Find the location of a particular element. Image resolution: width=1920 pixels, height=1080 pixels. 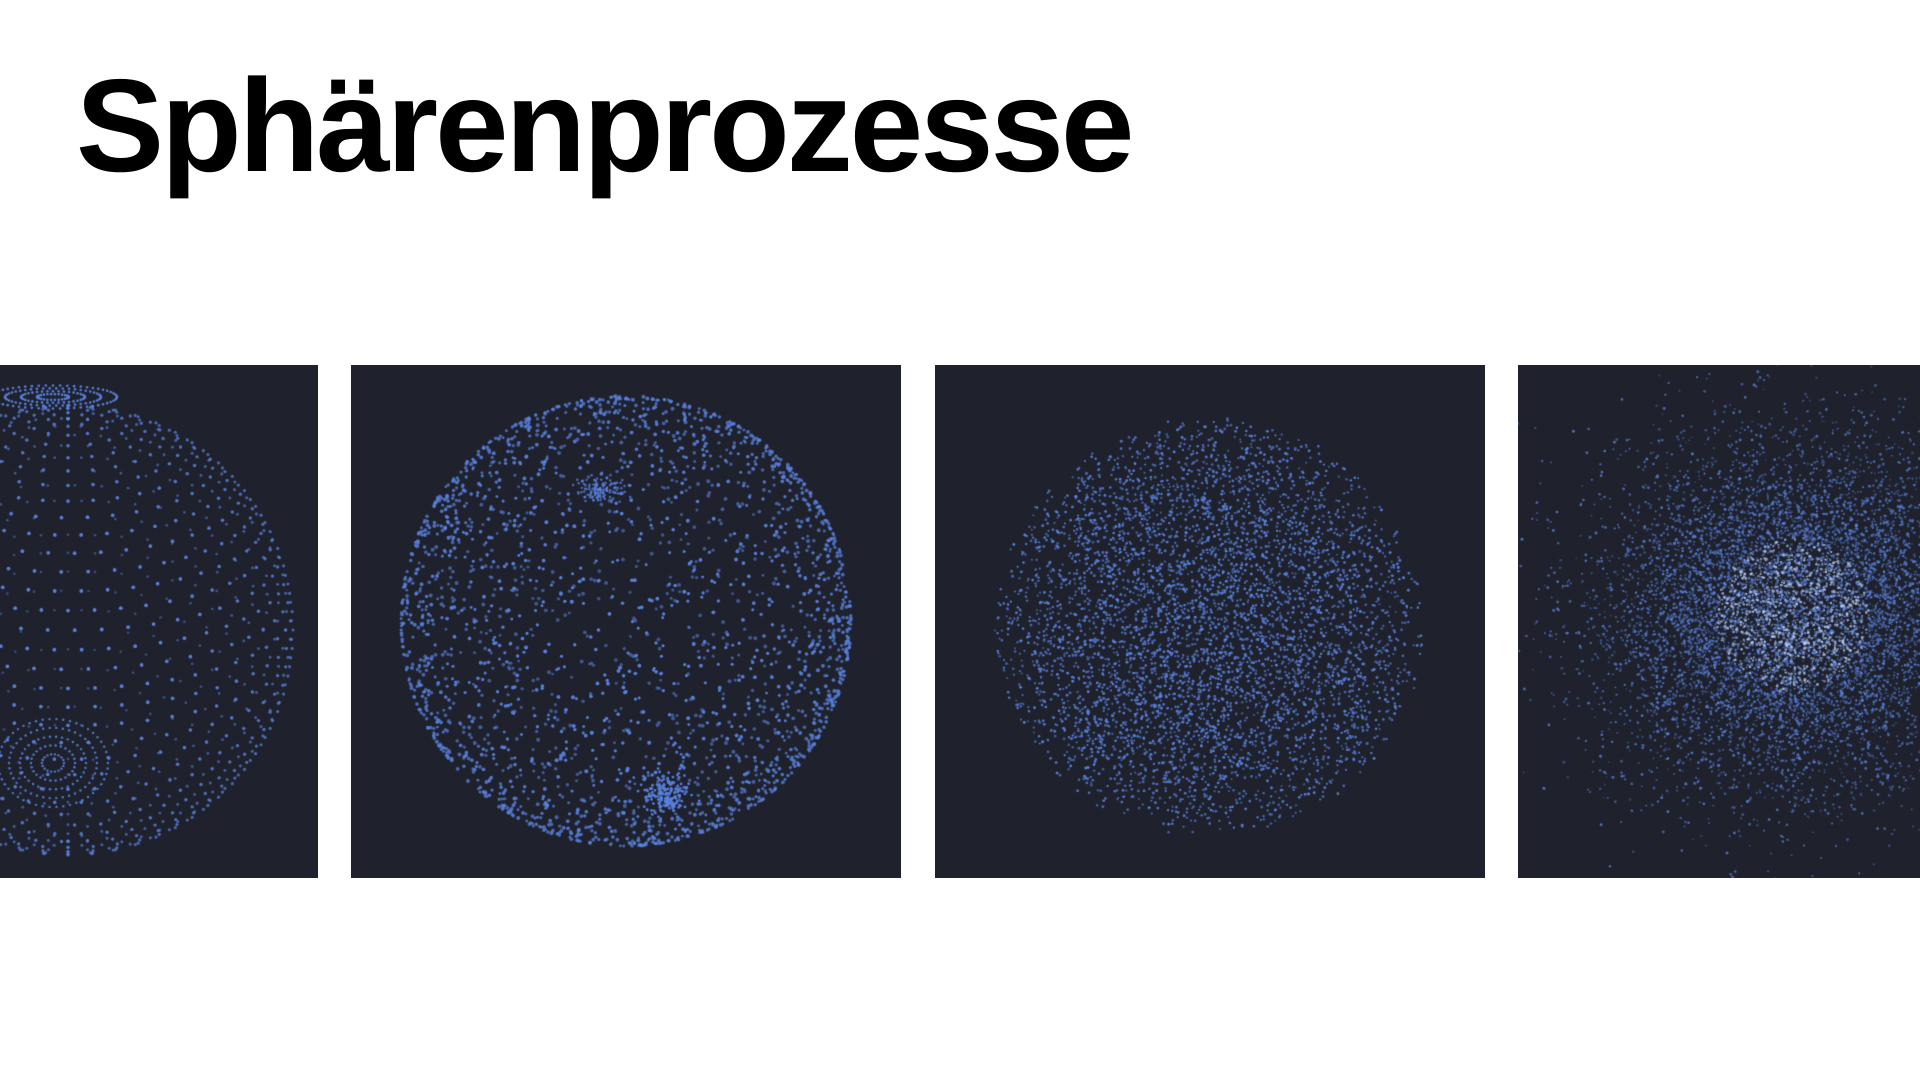

uniform-volume-sphere-canvas is located at coordinates (1210, 621).